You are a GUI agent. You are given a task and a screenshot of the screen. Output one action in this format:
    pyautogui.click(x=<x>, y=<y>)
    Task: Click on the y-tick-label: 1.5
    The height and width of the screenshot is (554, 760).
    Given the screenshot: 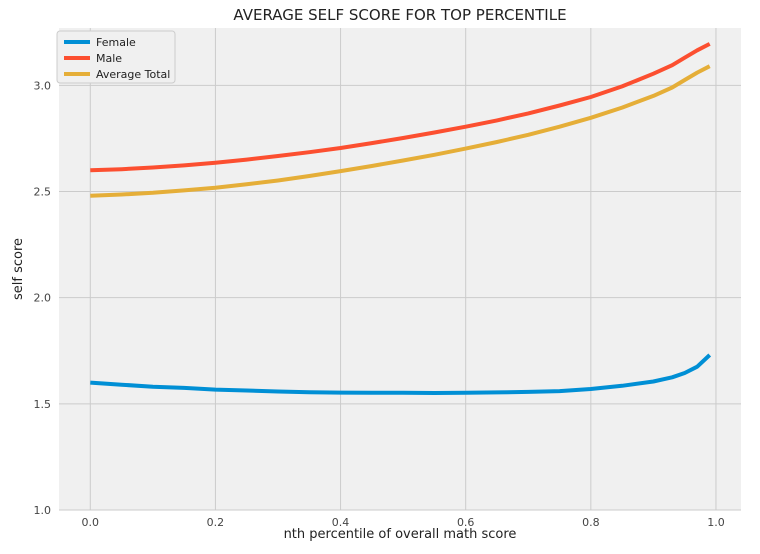 What is the action you would take?
    pyautogui.click(x=43, y=404)
    